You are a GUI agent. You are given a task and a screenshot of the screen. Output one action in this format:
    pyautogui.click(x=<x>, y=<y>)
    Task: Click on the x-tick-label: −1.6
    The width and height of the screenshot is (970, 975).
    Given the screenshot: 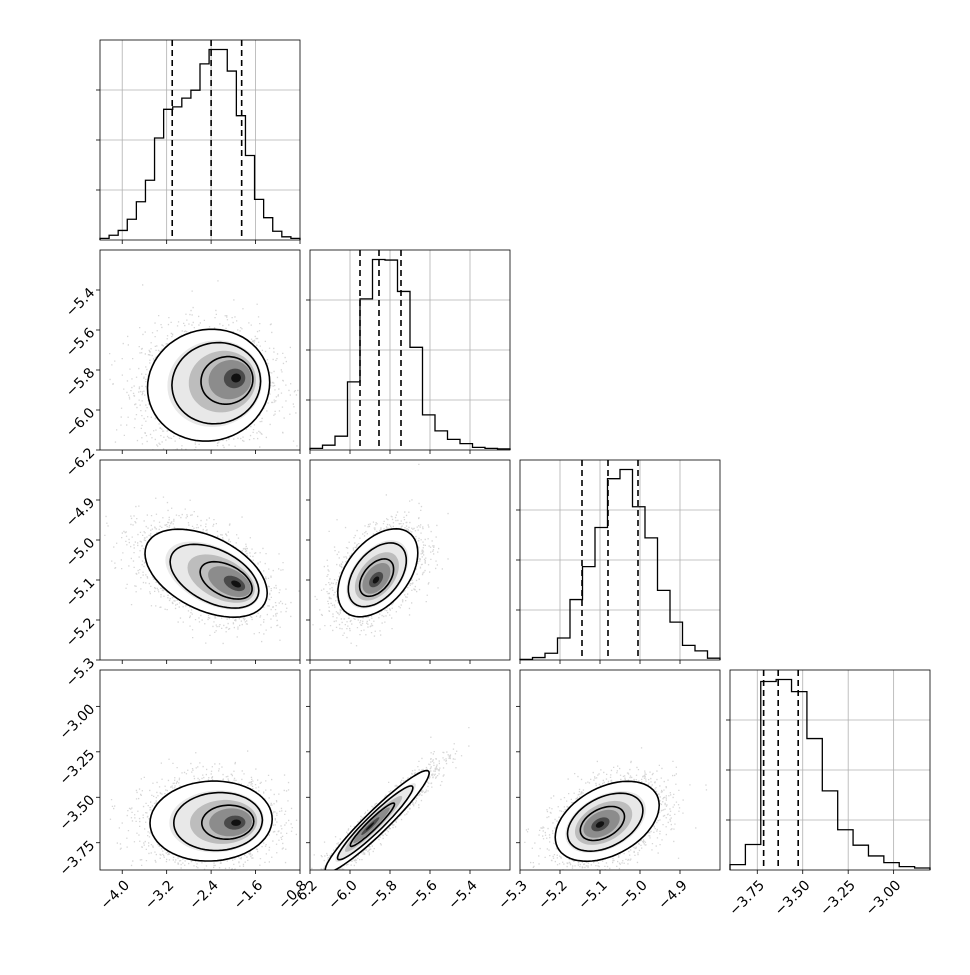 What is the action you would take?
    pyautogui.click(x=248, y=894)
    